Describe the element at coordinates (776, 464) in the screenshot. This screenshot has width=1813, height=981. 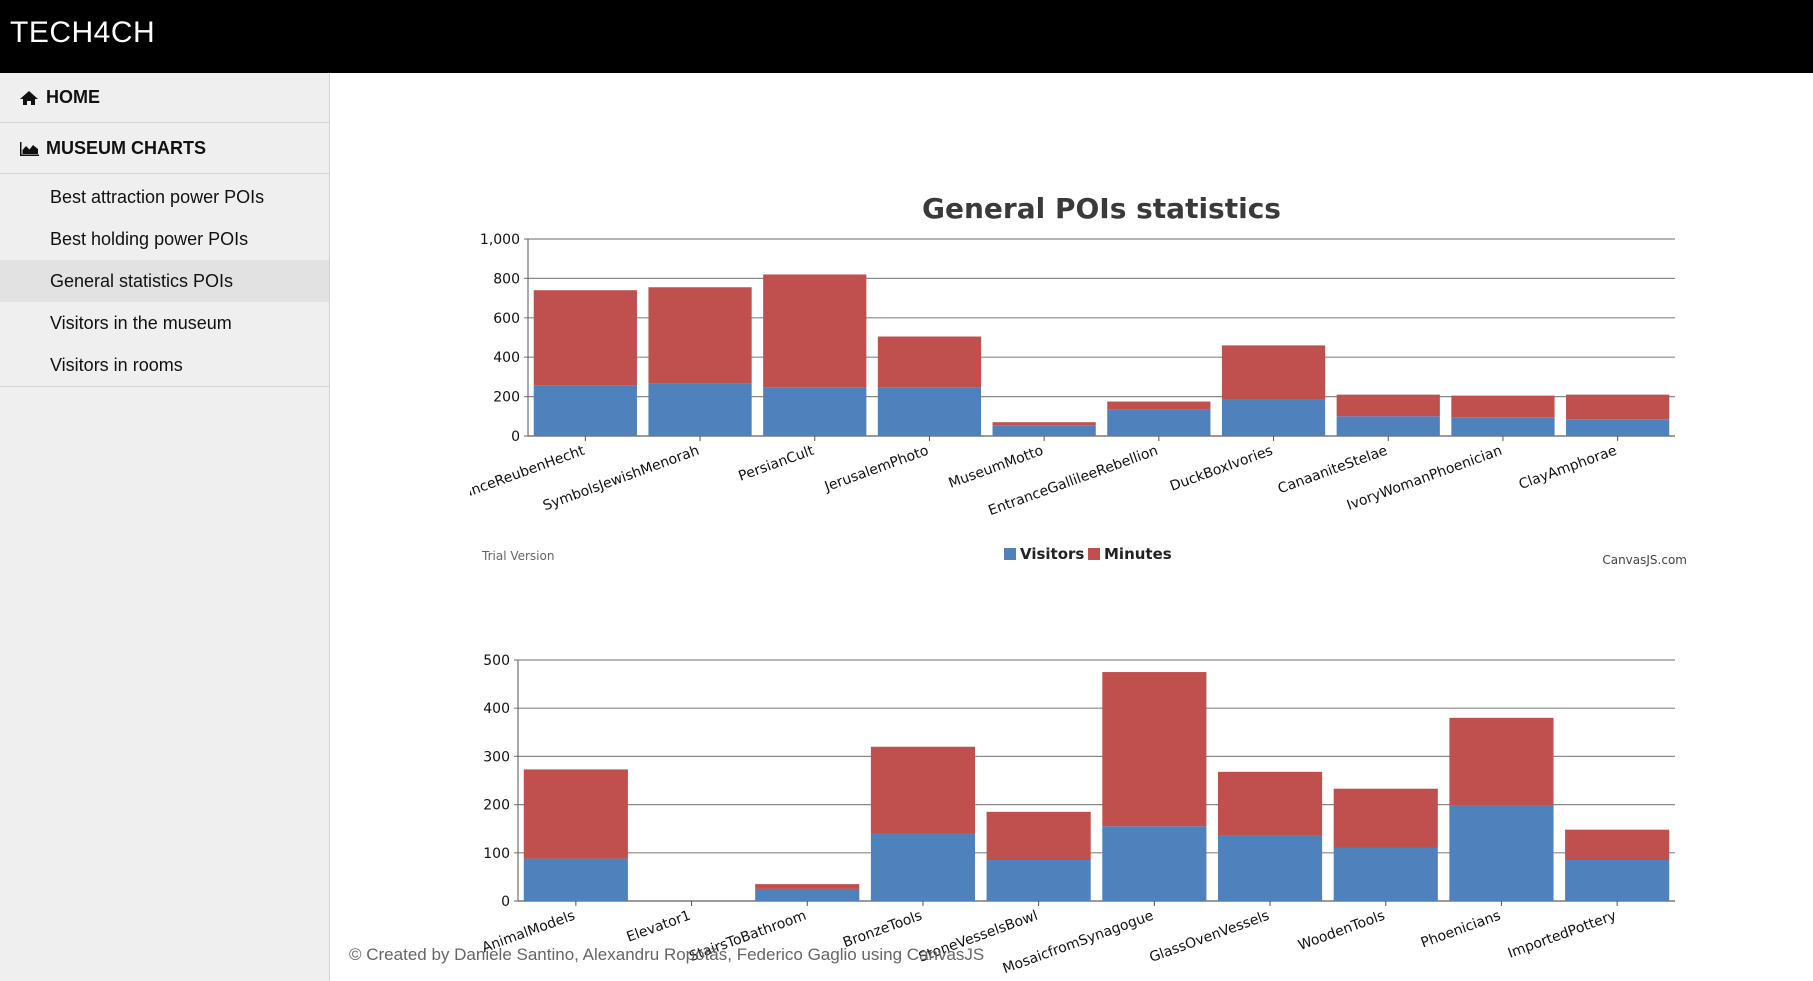
I see `x-tick-label: PersianCult` at that location.